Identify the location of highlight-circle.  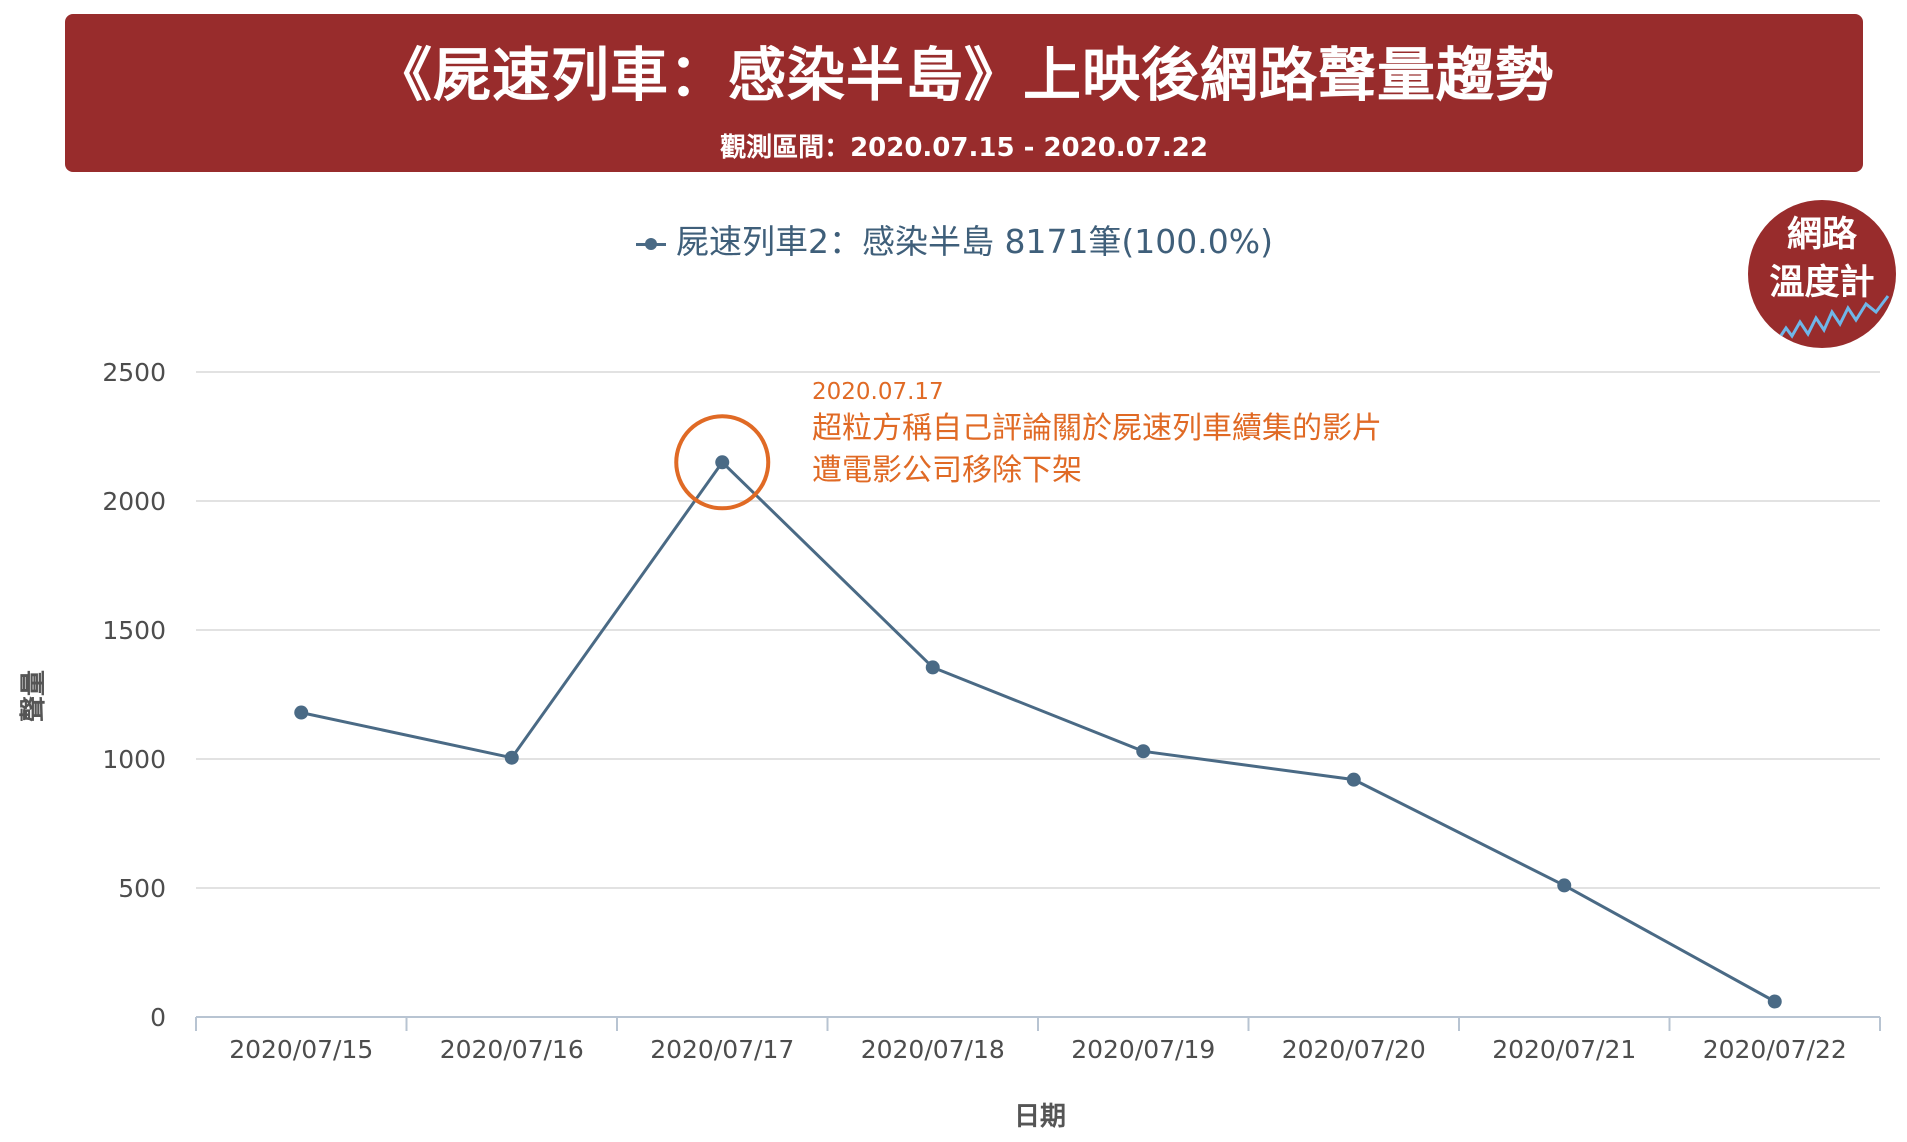
(722, 462).